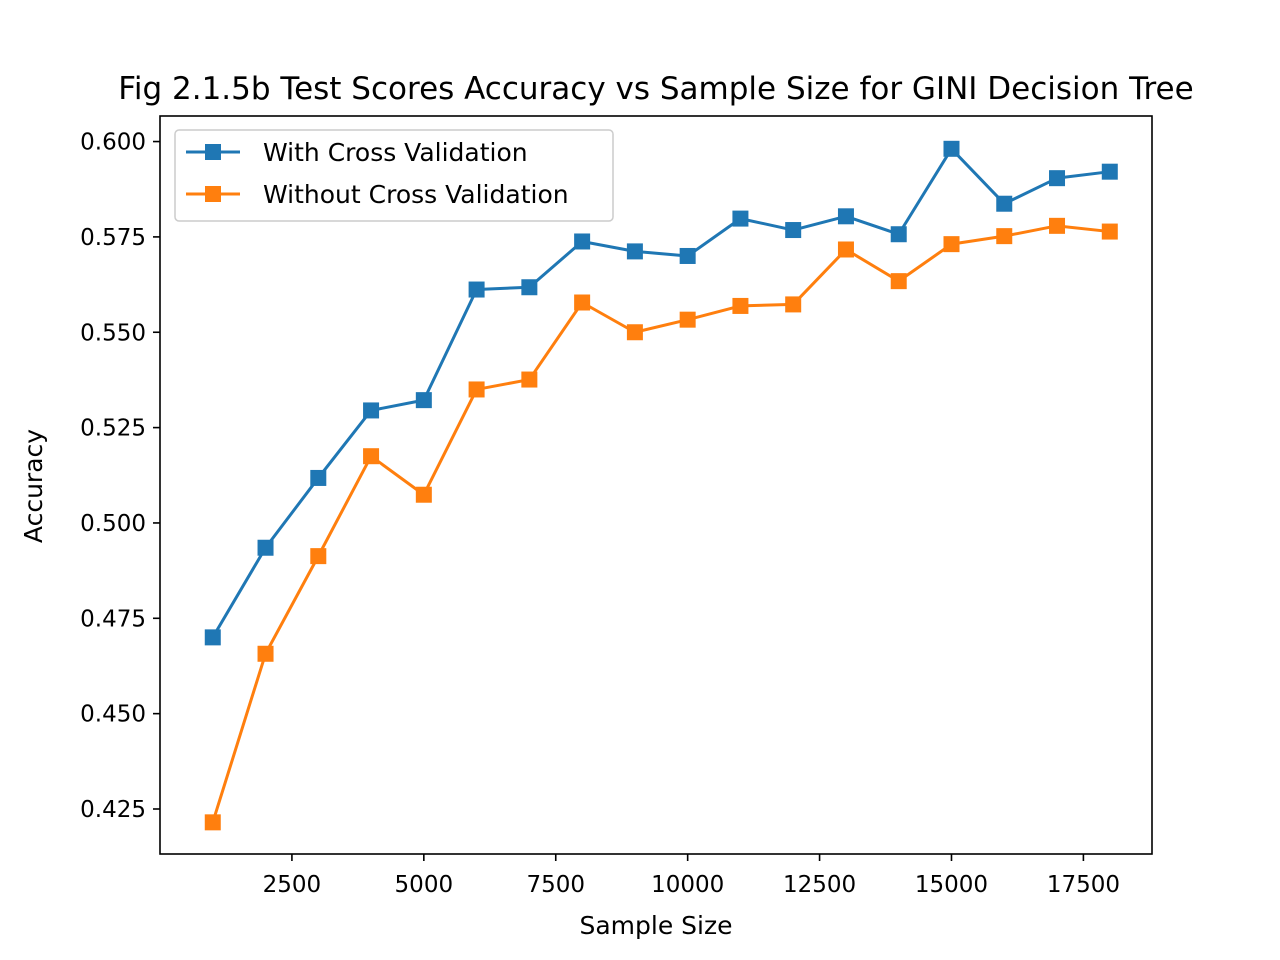 The height and width of the screenshot is (960, 1280). I want to click on legend-box, so click(394, 175).